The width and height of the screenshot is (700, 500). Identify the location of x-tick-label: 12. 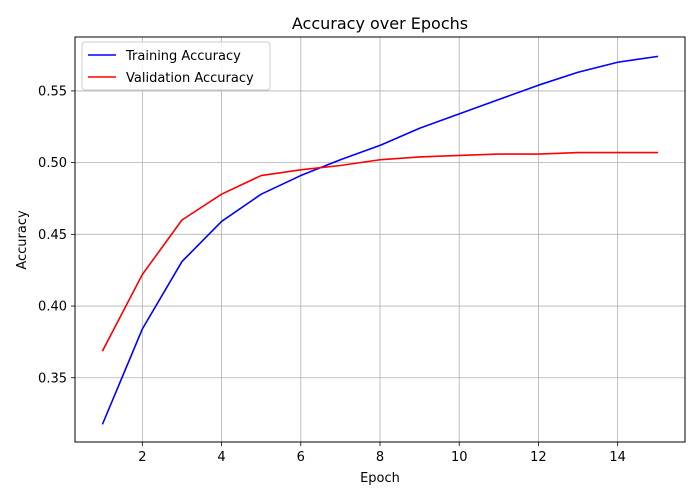
(538, 457).